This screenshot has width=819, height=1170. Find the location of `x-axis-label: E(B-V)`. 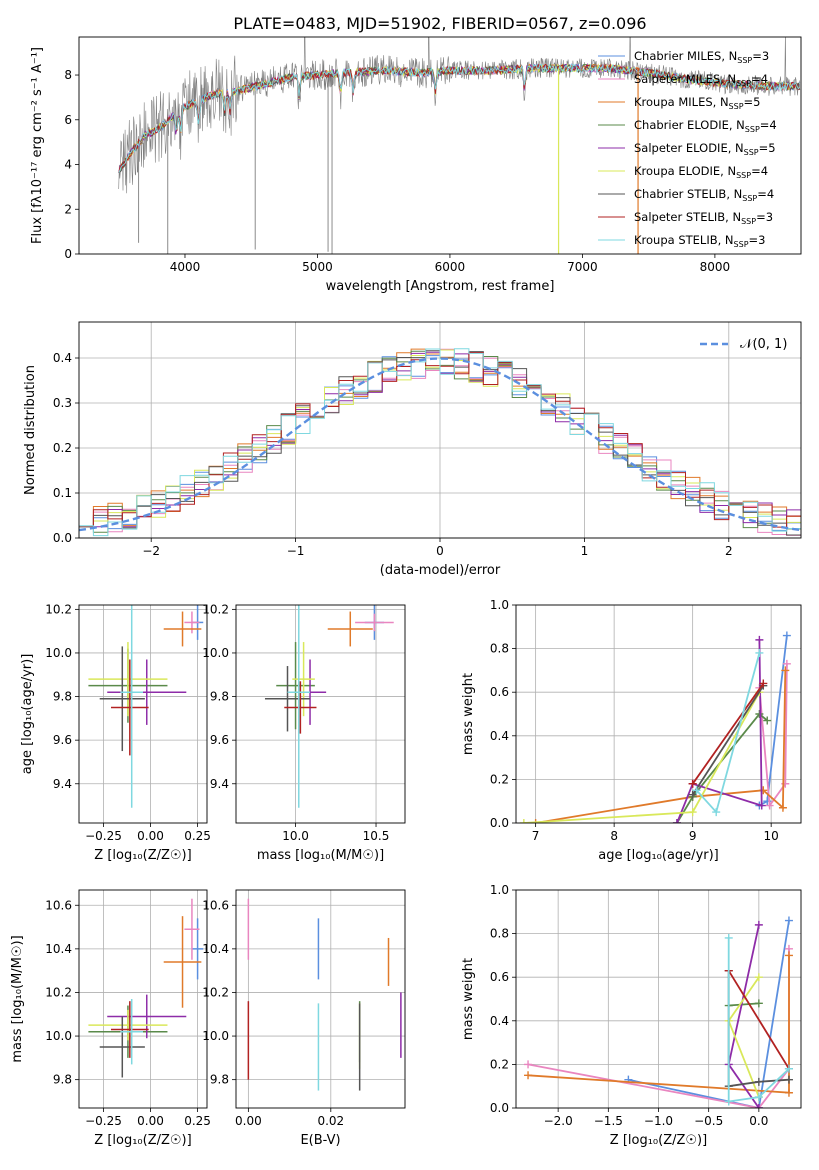

x-axis-label: E(B-V) is located at coordinates (320, 1140).